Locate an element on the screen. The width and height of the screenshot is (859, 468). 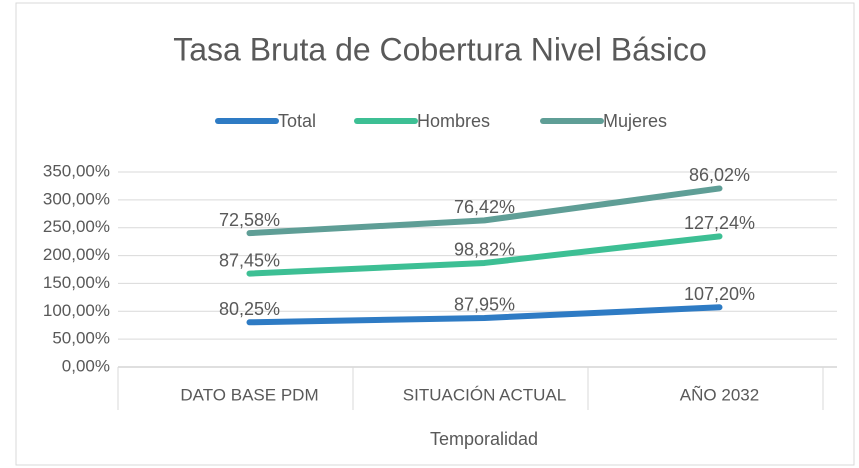
y-tick-label: 150,00% is located at coordinates (76, 282).